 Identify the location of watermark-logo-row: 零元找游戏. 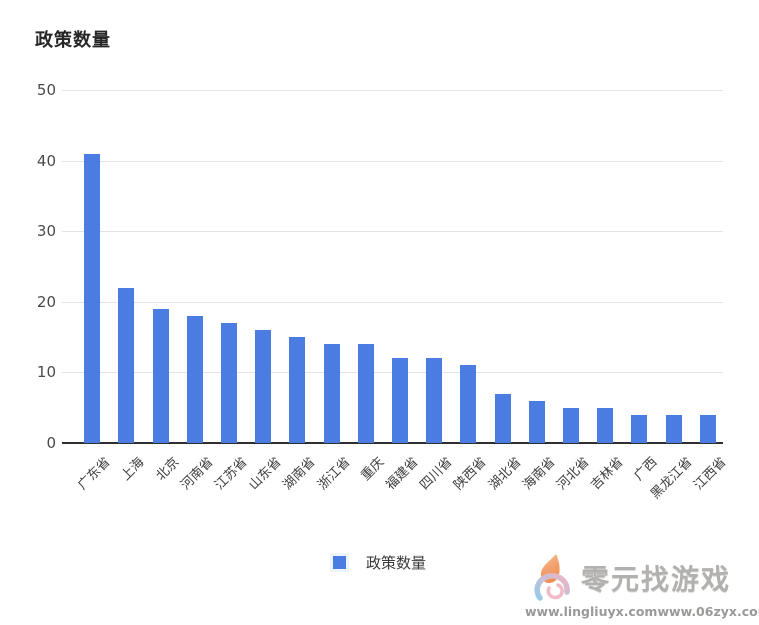
(639, 578).